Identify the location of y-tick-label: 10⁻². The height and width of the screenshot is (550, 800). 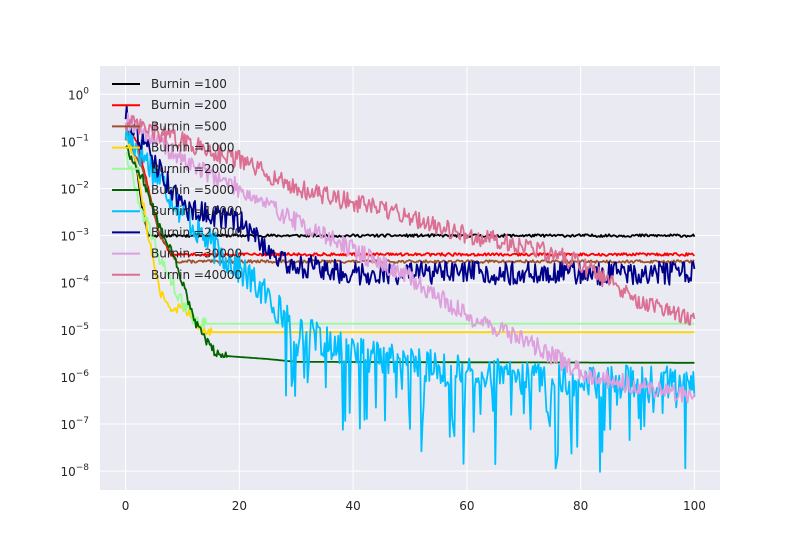
(74, 188).